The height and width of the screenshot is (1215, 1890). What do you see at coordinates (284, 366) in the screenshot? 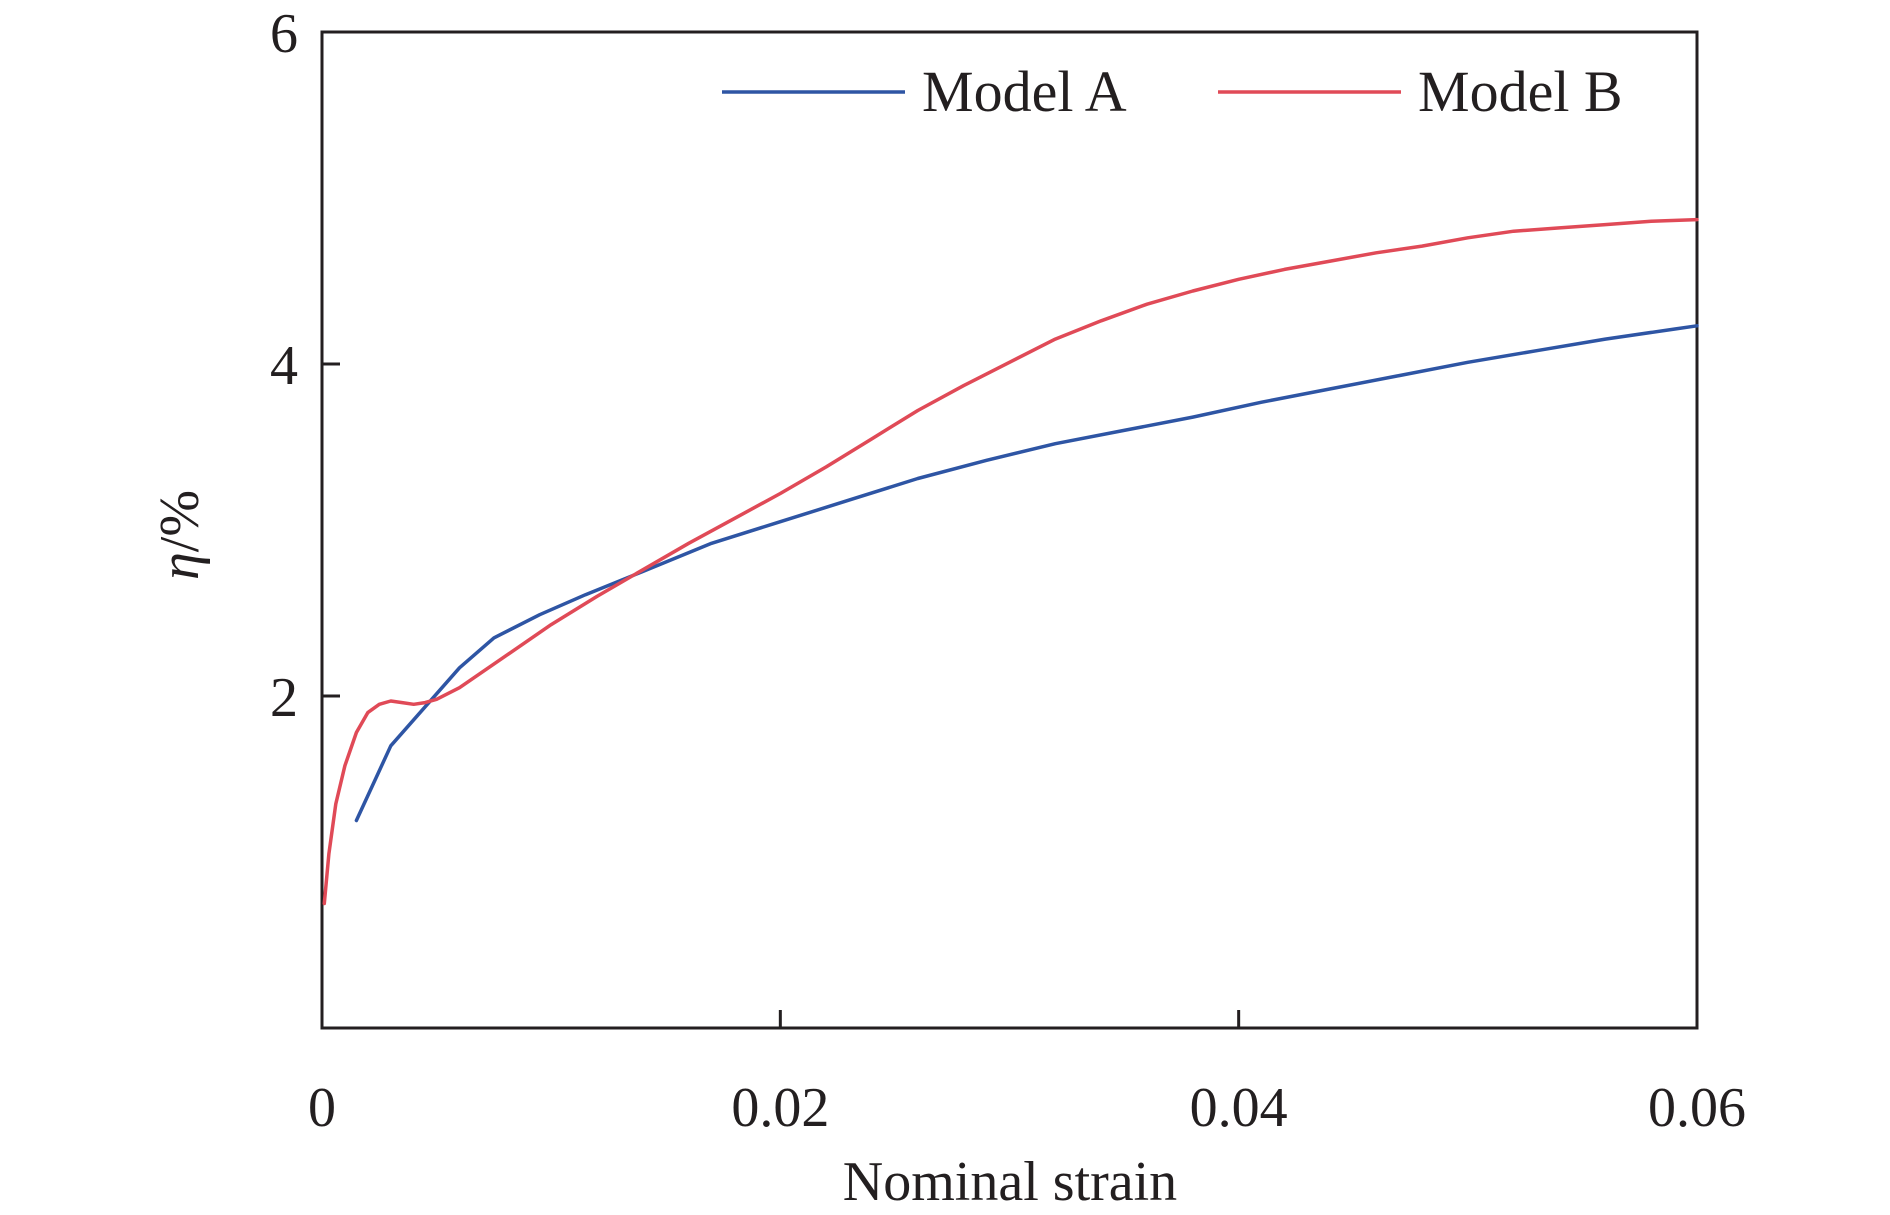
I see `y-tick-label: 4` at bounding box center [284, 366].